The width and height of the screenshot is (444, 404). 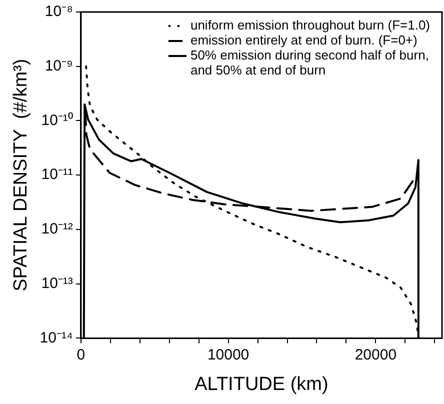 What do you see at coordinates (21, 175) in the screenshot?
I see `y-axis-title: SPATIAL DENSITY (#/km³)` at bounding box center [21, 175].